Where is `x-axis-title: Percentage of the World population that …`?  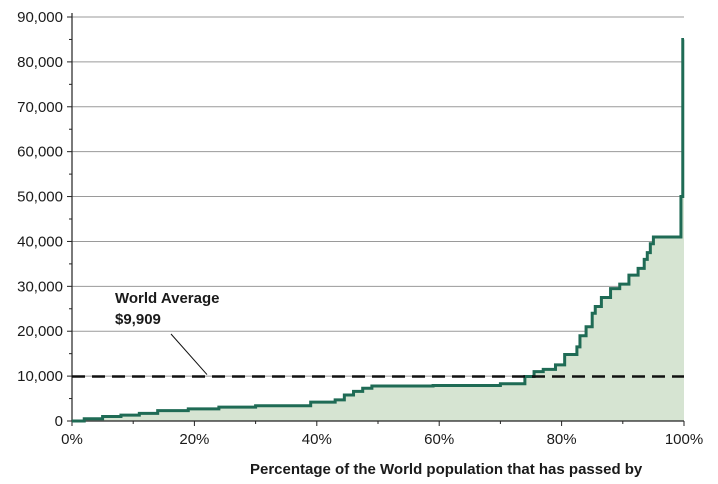 x-axis-title: Percentage of the World population that … is located at coordinates (446, 469).